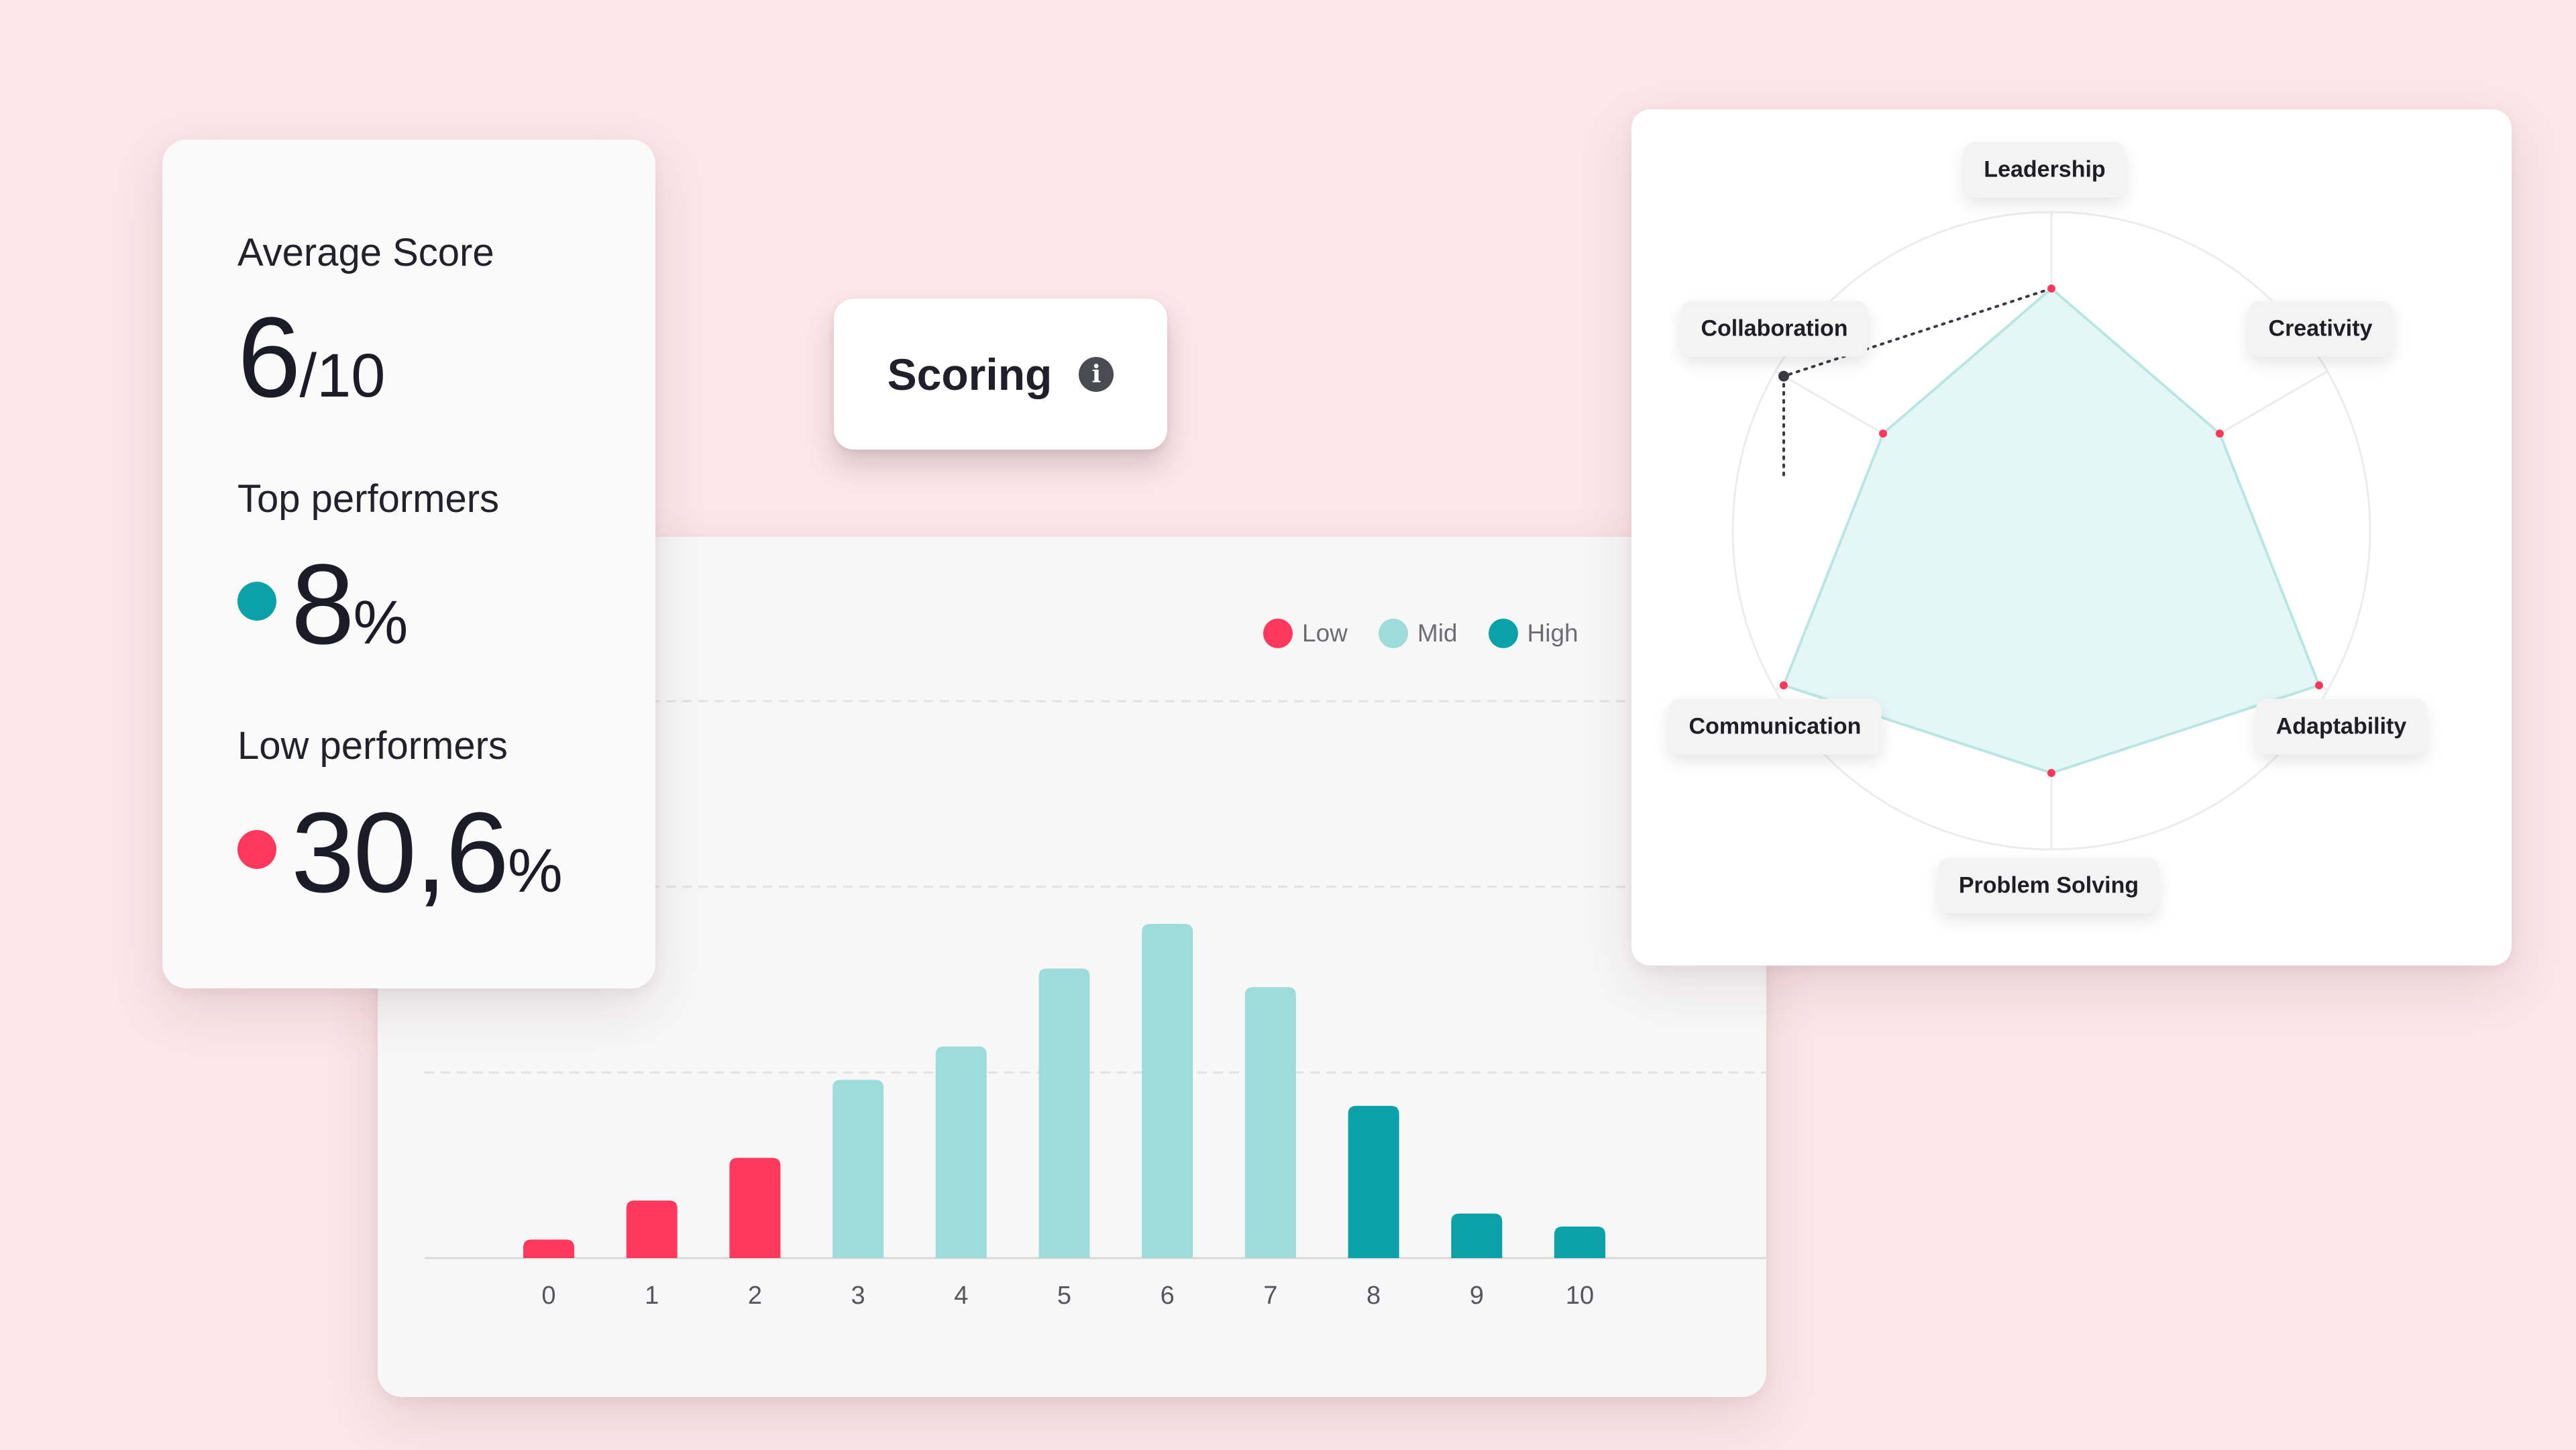  I want to click on x-tick-label: 4, so click(961, 1296).